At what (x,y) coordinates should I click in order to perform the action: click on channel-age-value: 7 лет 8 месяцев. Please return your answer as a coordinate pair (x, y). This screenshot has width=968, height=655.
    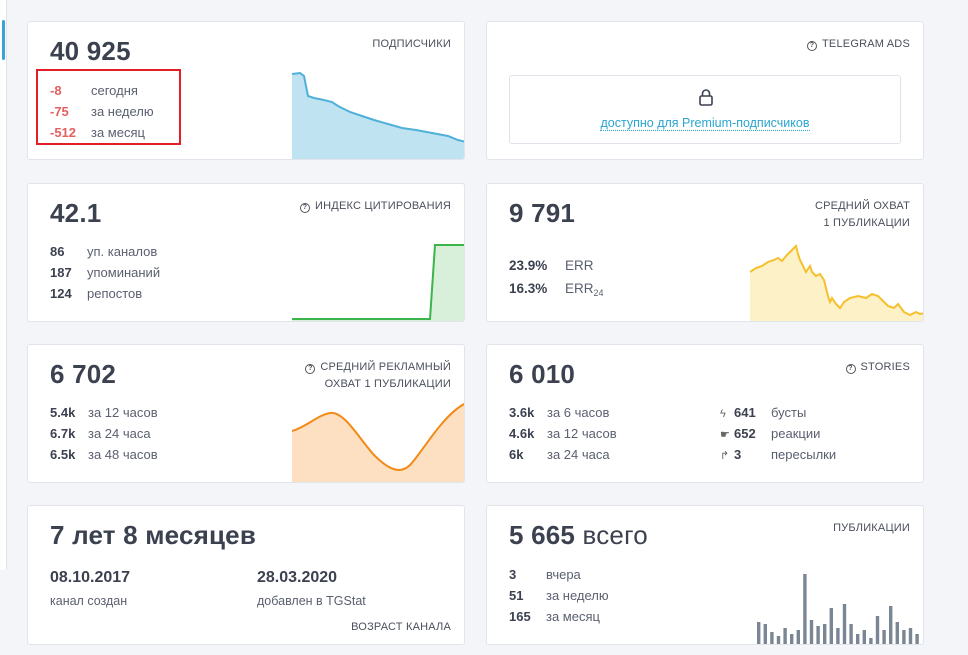
    Looking at the image, I should click on (153, 535).